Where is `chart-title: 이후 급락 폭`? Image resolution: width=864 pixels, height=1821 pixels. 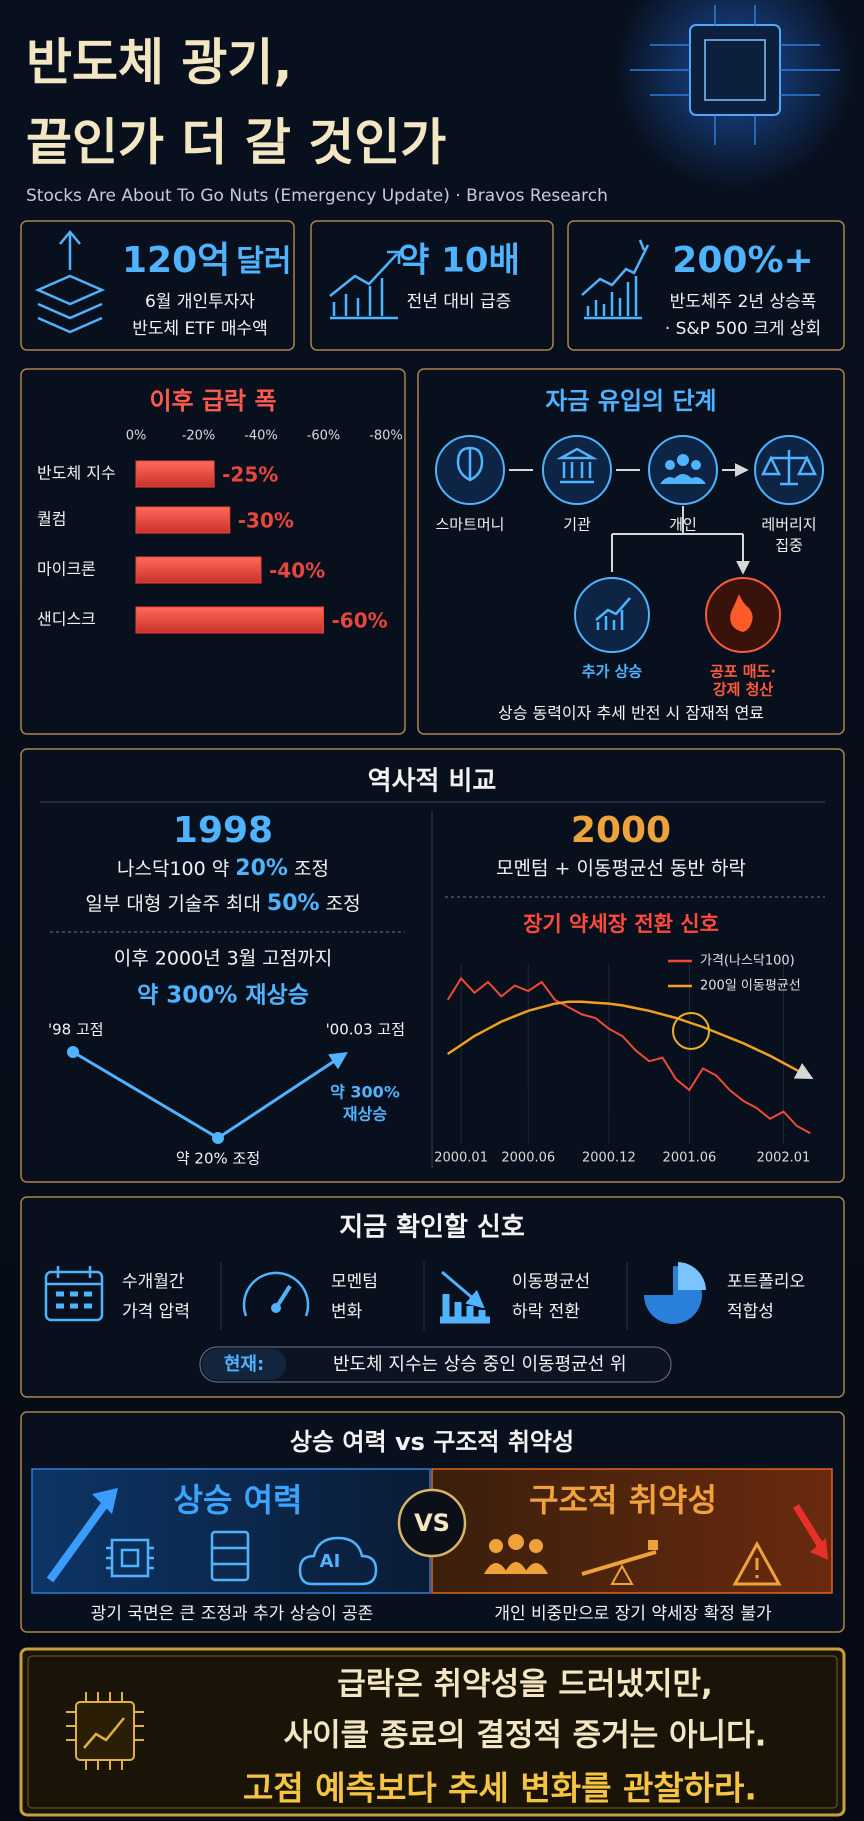 chart-title: 이후 급락 폭 is located at coordinates (212, 401).